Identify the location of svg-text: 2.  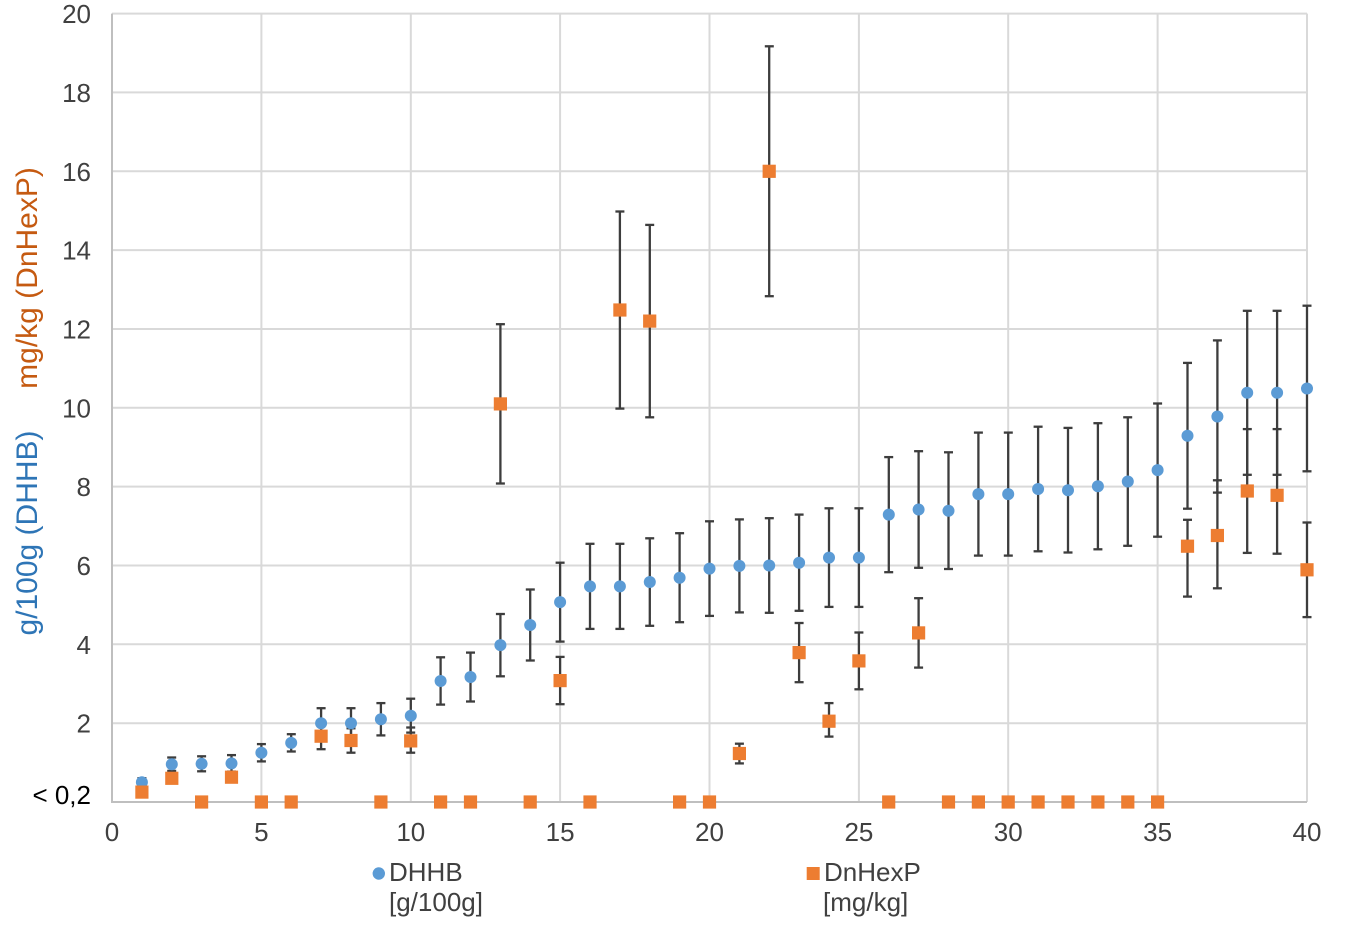
(84, 724).